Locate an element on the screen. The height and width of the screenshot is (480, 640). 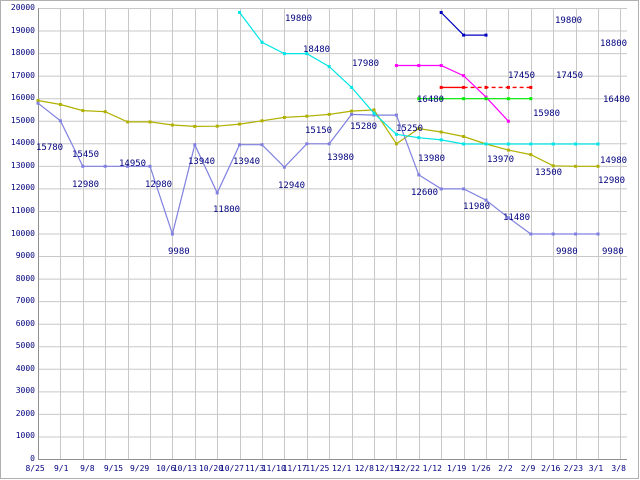
x-tick-label: 3/1 is located at coordinates (596, 468).